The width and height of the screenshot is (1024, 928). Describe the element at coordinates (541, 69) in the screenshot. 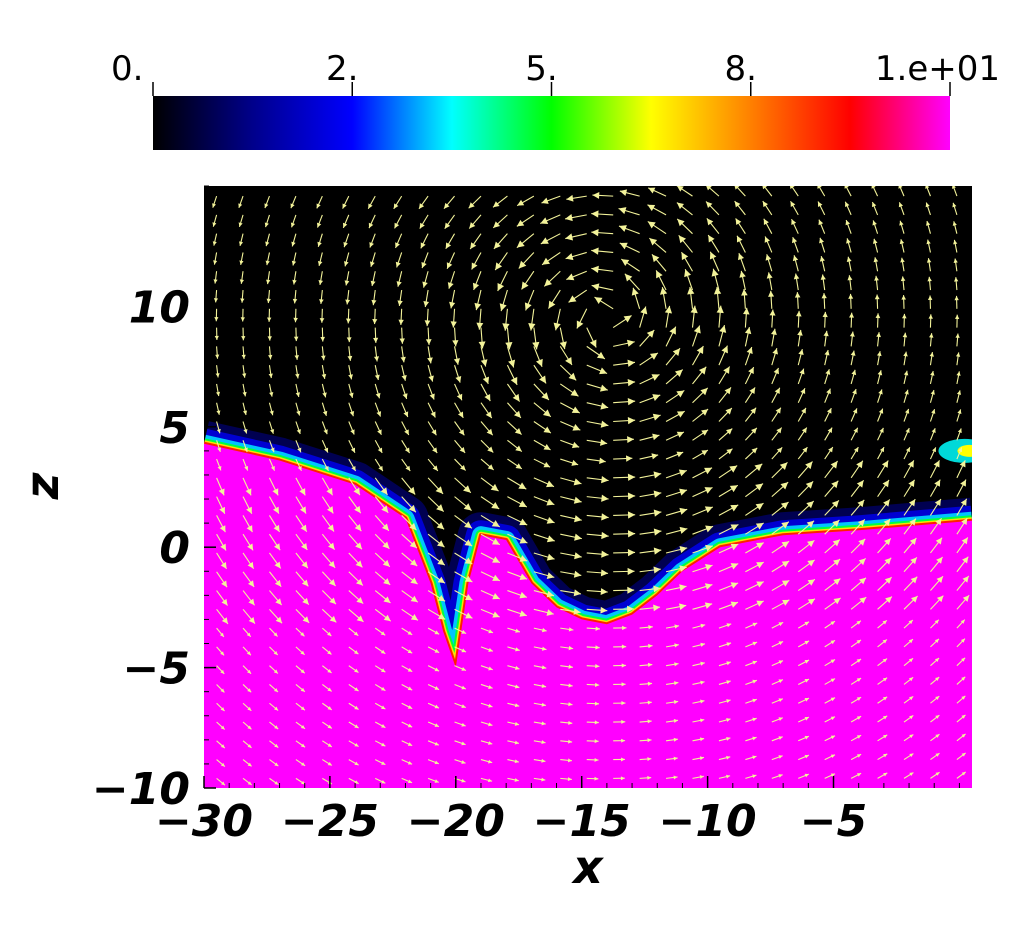

I see `colorbar-tick-label: 5.` at that location.